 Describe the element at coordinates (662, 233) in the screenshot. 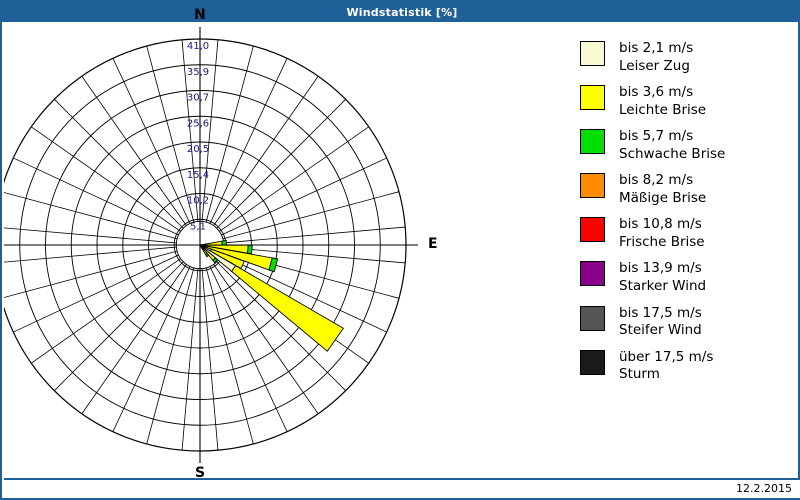

I see `legend-item-text: bis 10,8 m/s Frische Brise` at that location.